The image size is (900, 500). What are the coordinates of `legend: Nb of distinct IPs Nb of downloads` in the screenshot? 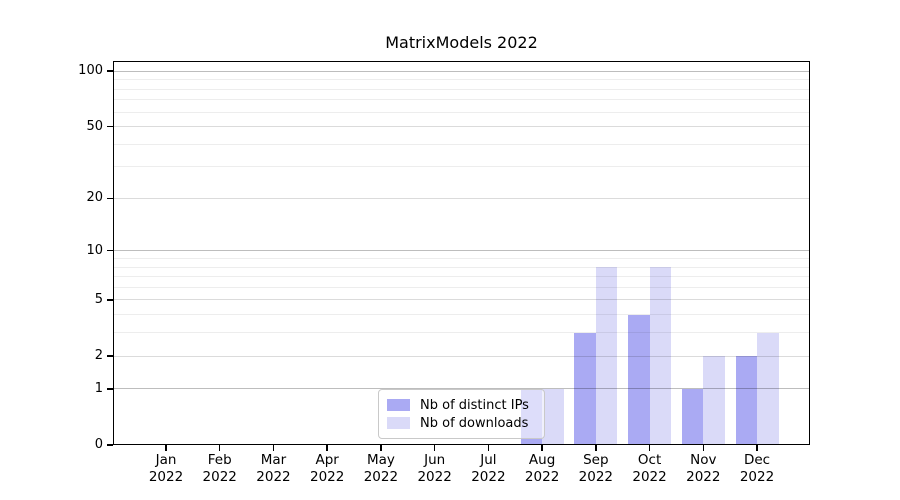 It's located at (461, 414).